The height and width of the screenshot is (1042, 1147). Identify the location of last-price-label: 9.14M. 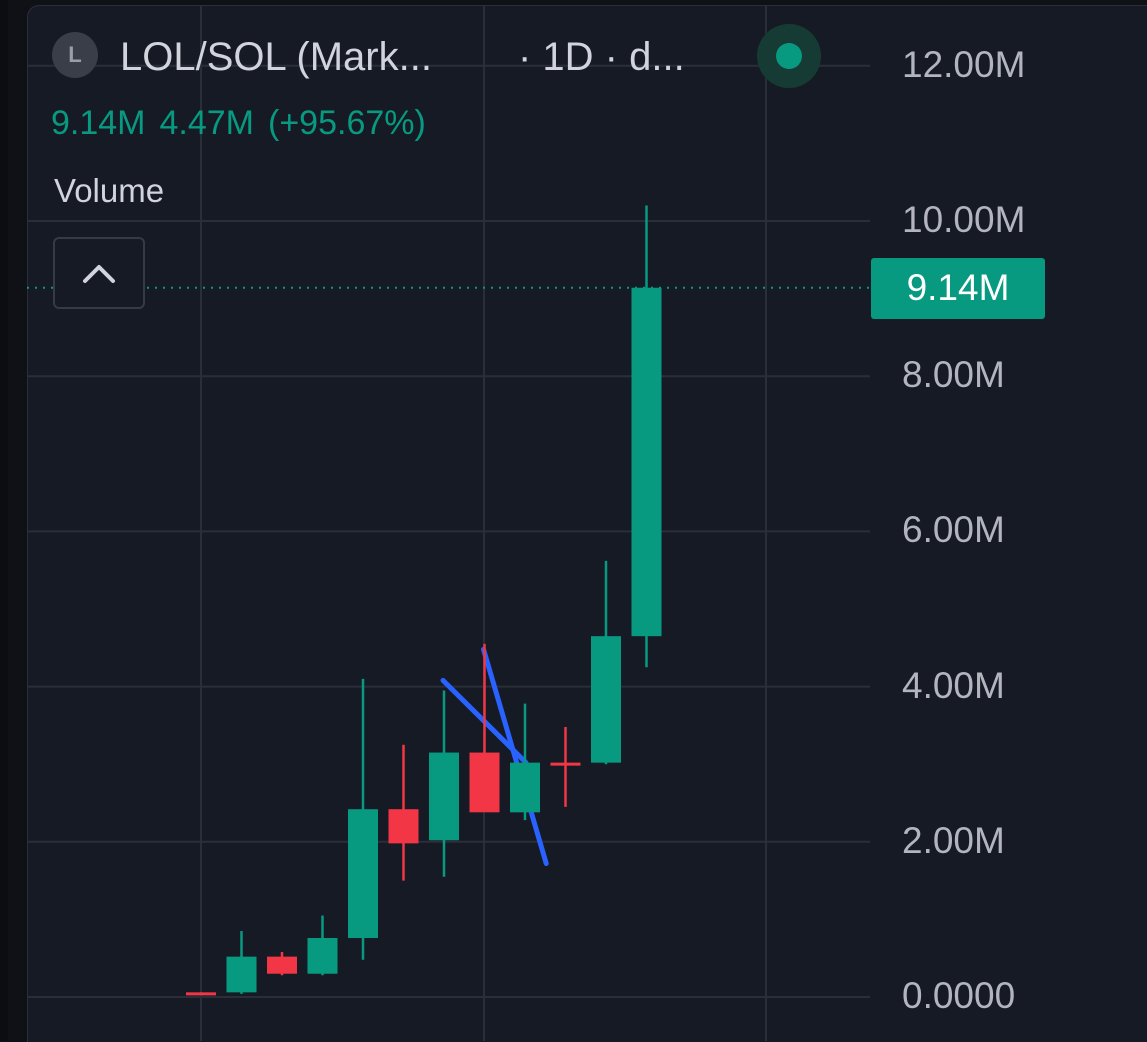
(958, 288).